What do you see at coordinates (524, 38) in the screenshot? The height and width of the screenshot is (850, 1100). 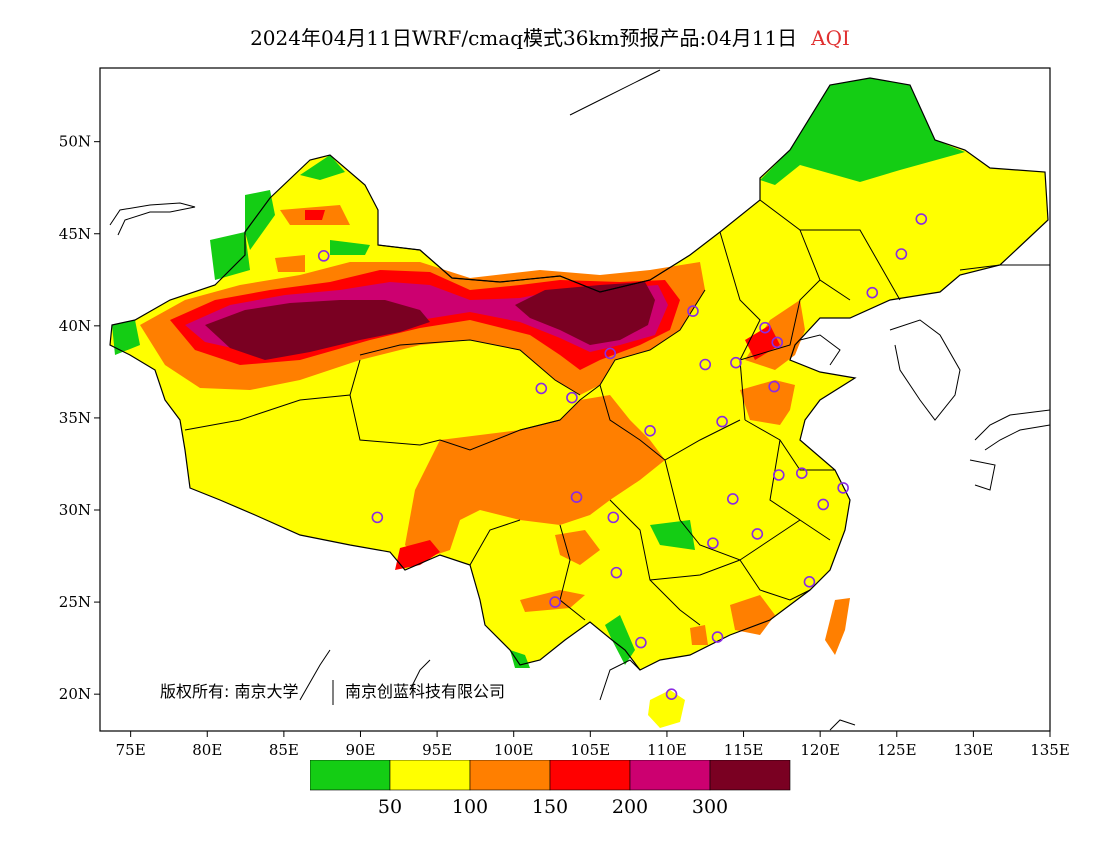 I see `title-main: 2024年04月11日WRF/cmaq模式36km预报产品:04月11日` at bounding box center [524, 38].